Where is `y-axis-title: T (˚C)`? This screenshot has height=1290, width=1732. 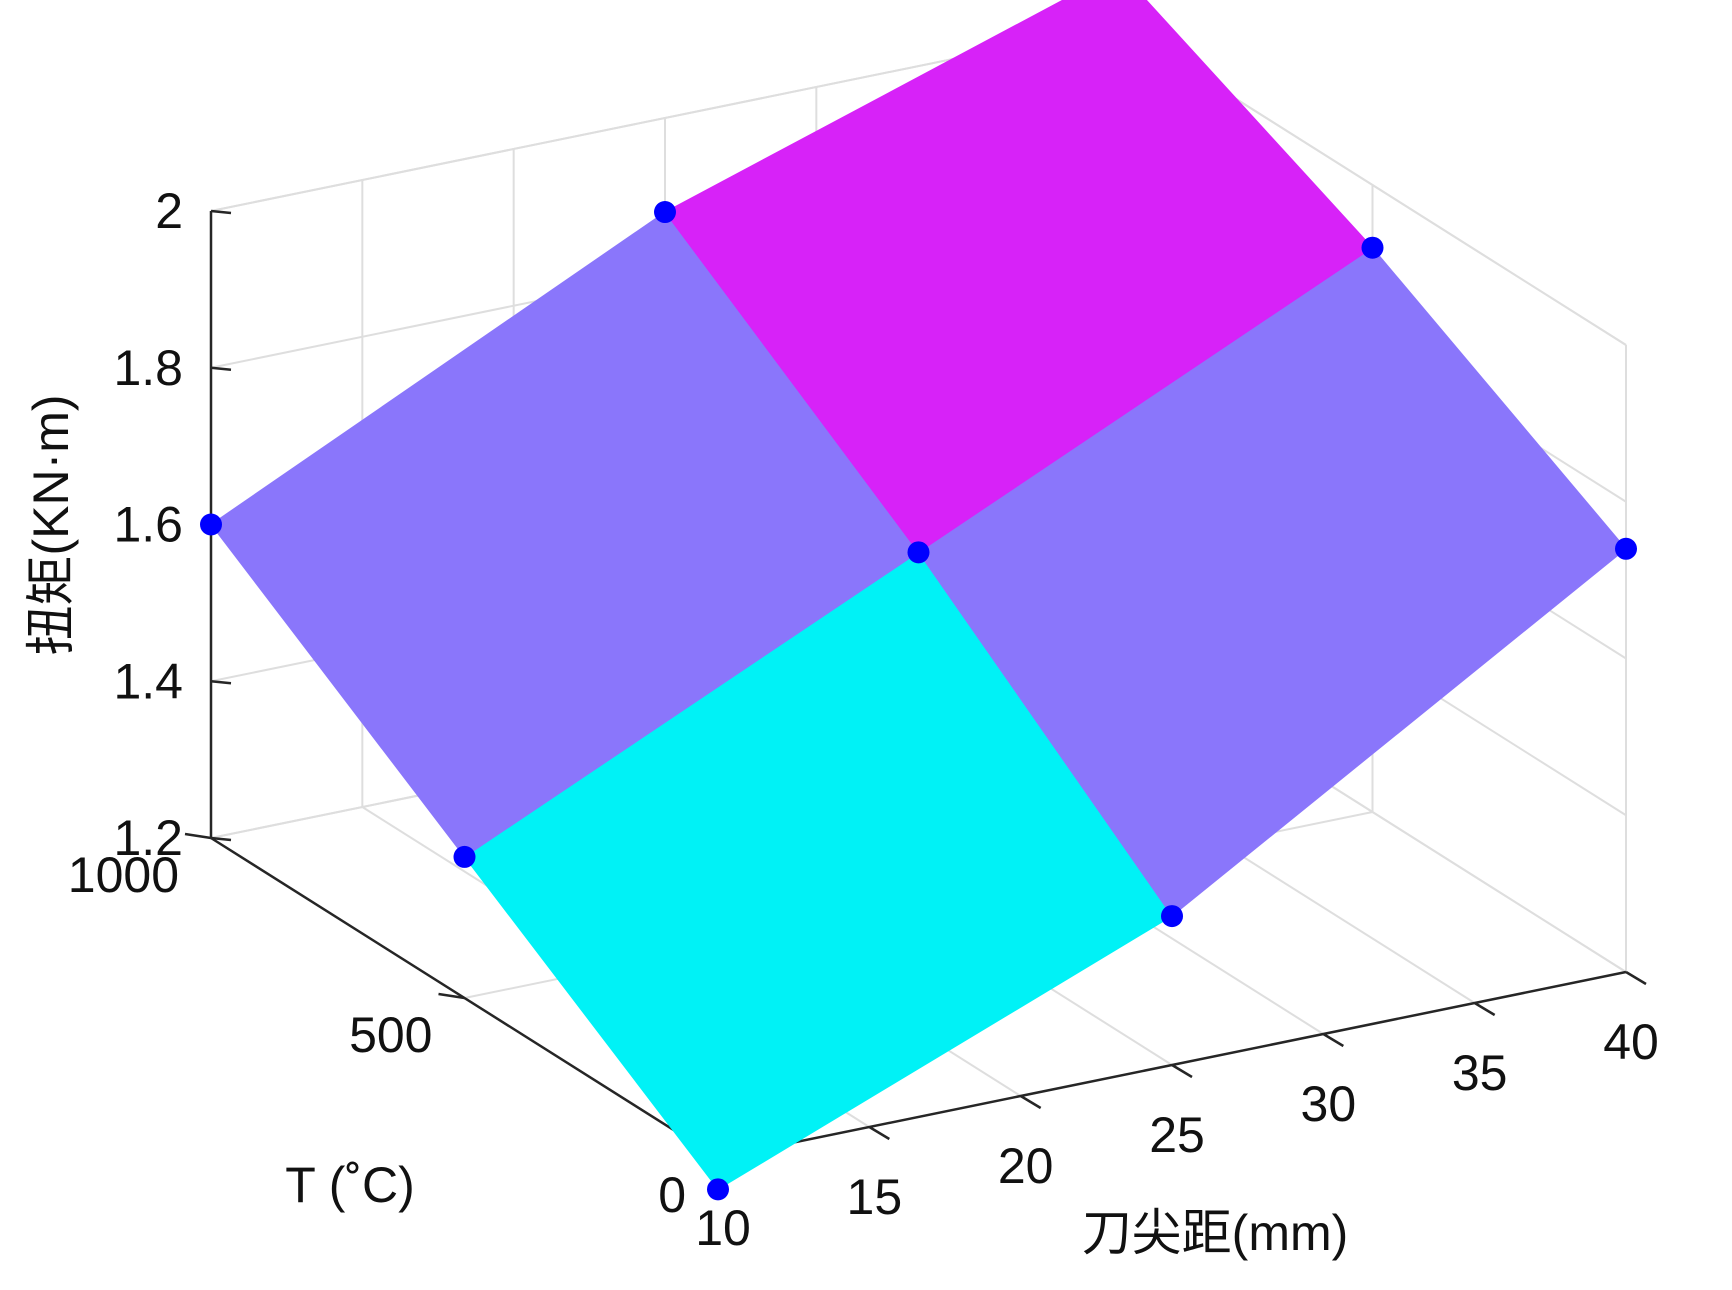
y-axis-title: T (˚C) is located at coordinates (350, 1185).